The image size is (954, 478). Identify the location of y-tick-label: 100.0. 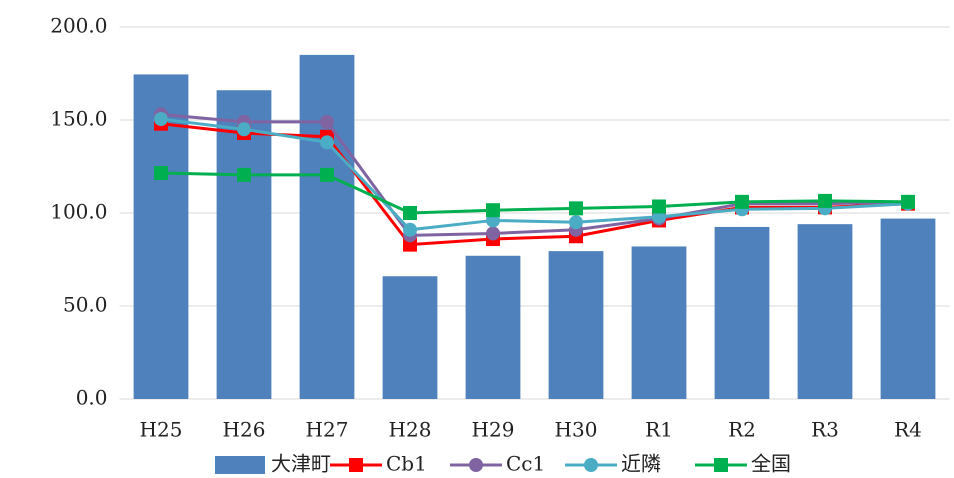
(78, 212).